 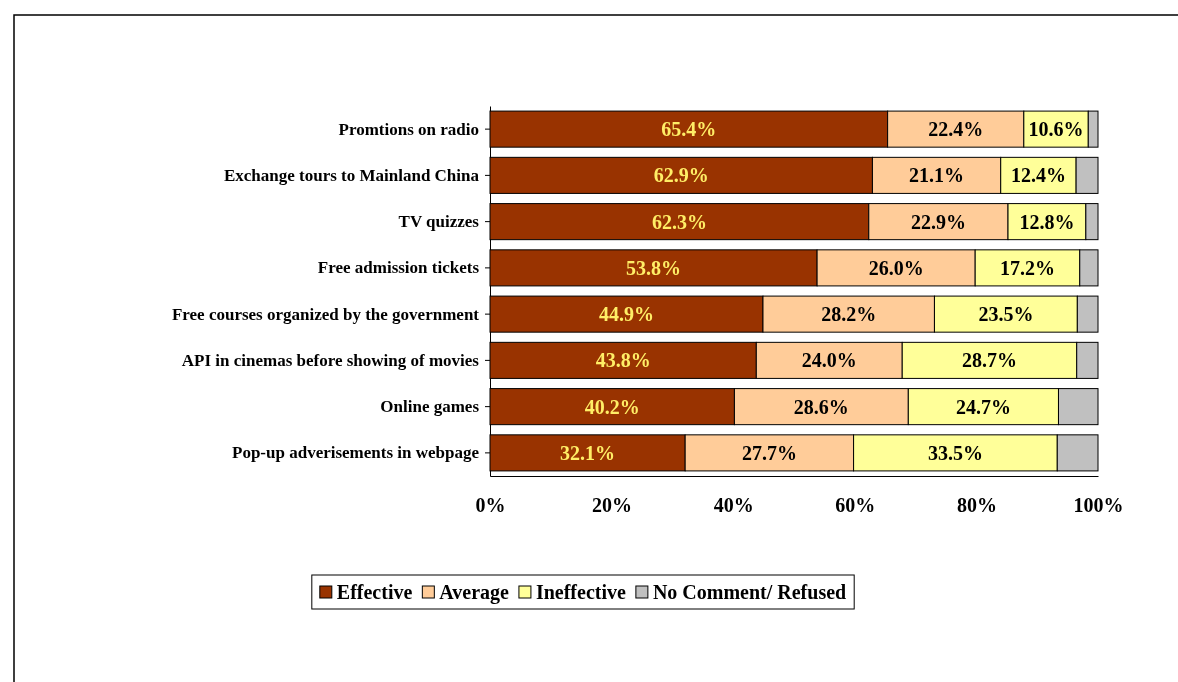 What do you see at coordinates (749, 592) in the screenshot?
I see `legend-label: No Comment/ Refused` at bounding box center [749, 592].